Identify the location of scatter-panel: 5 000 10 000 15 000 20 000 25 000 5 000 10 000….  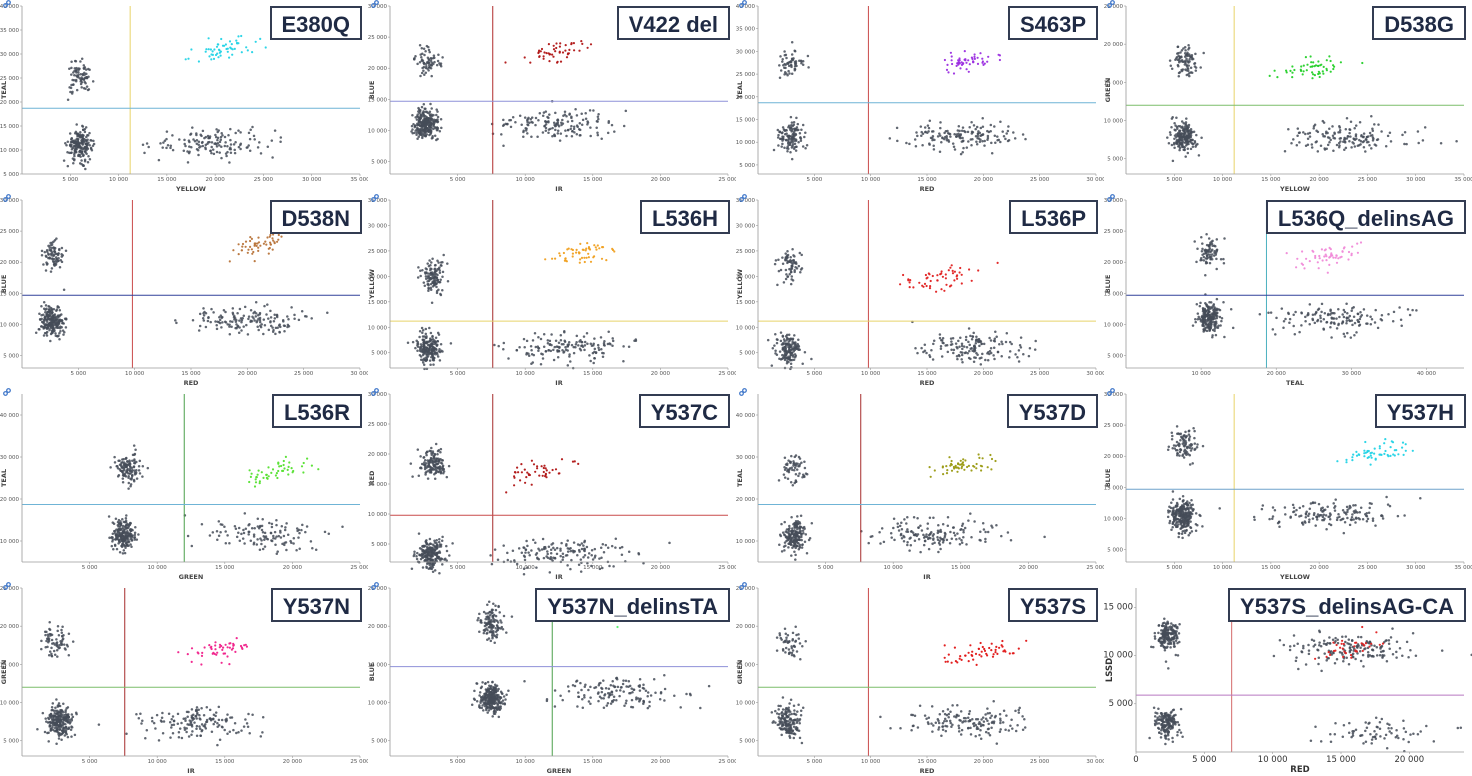
(552, 485).